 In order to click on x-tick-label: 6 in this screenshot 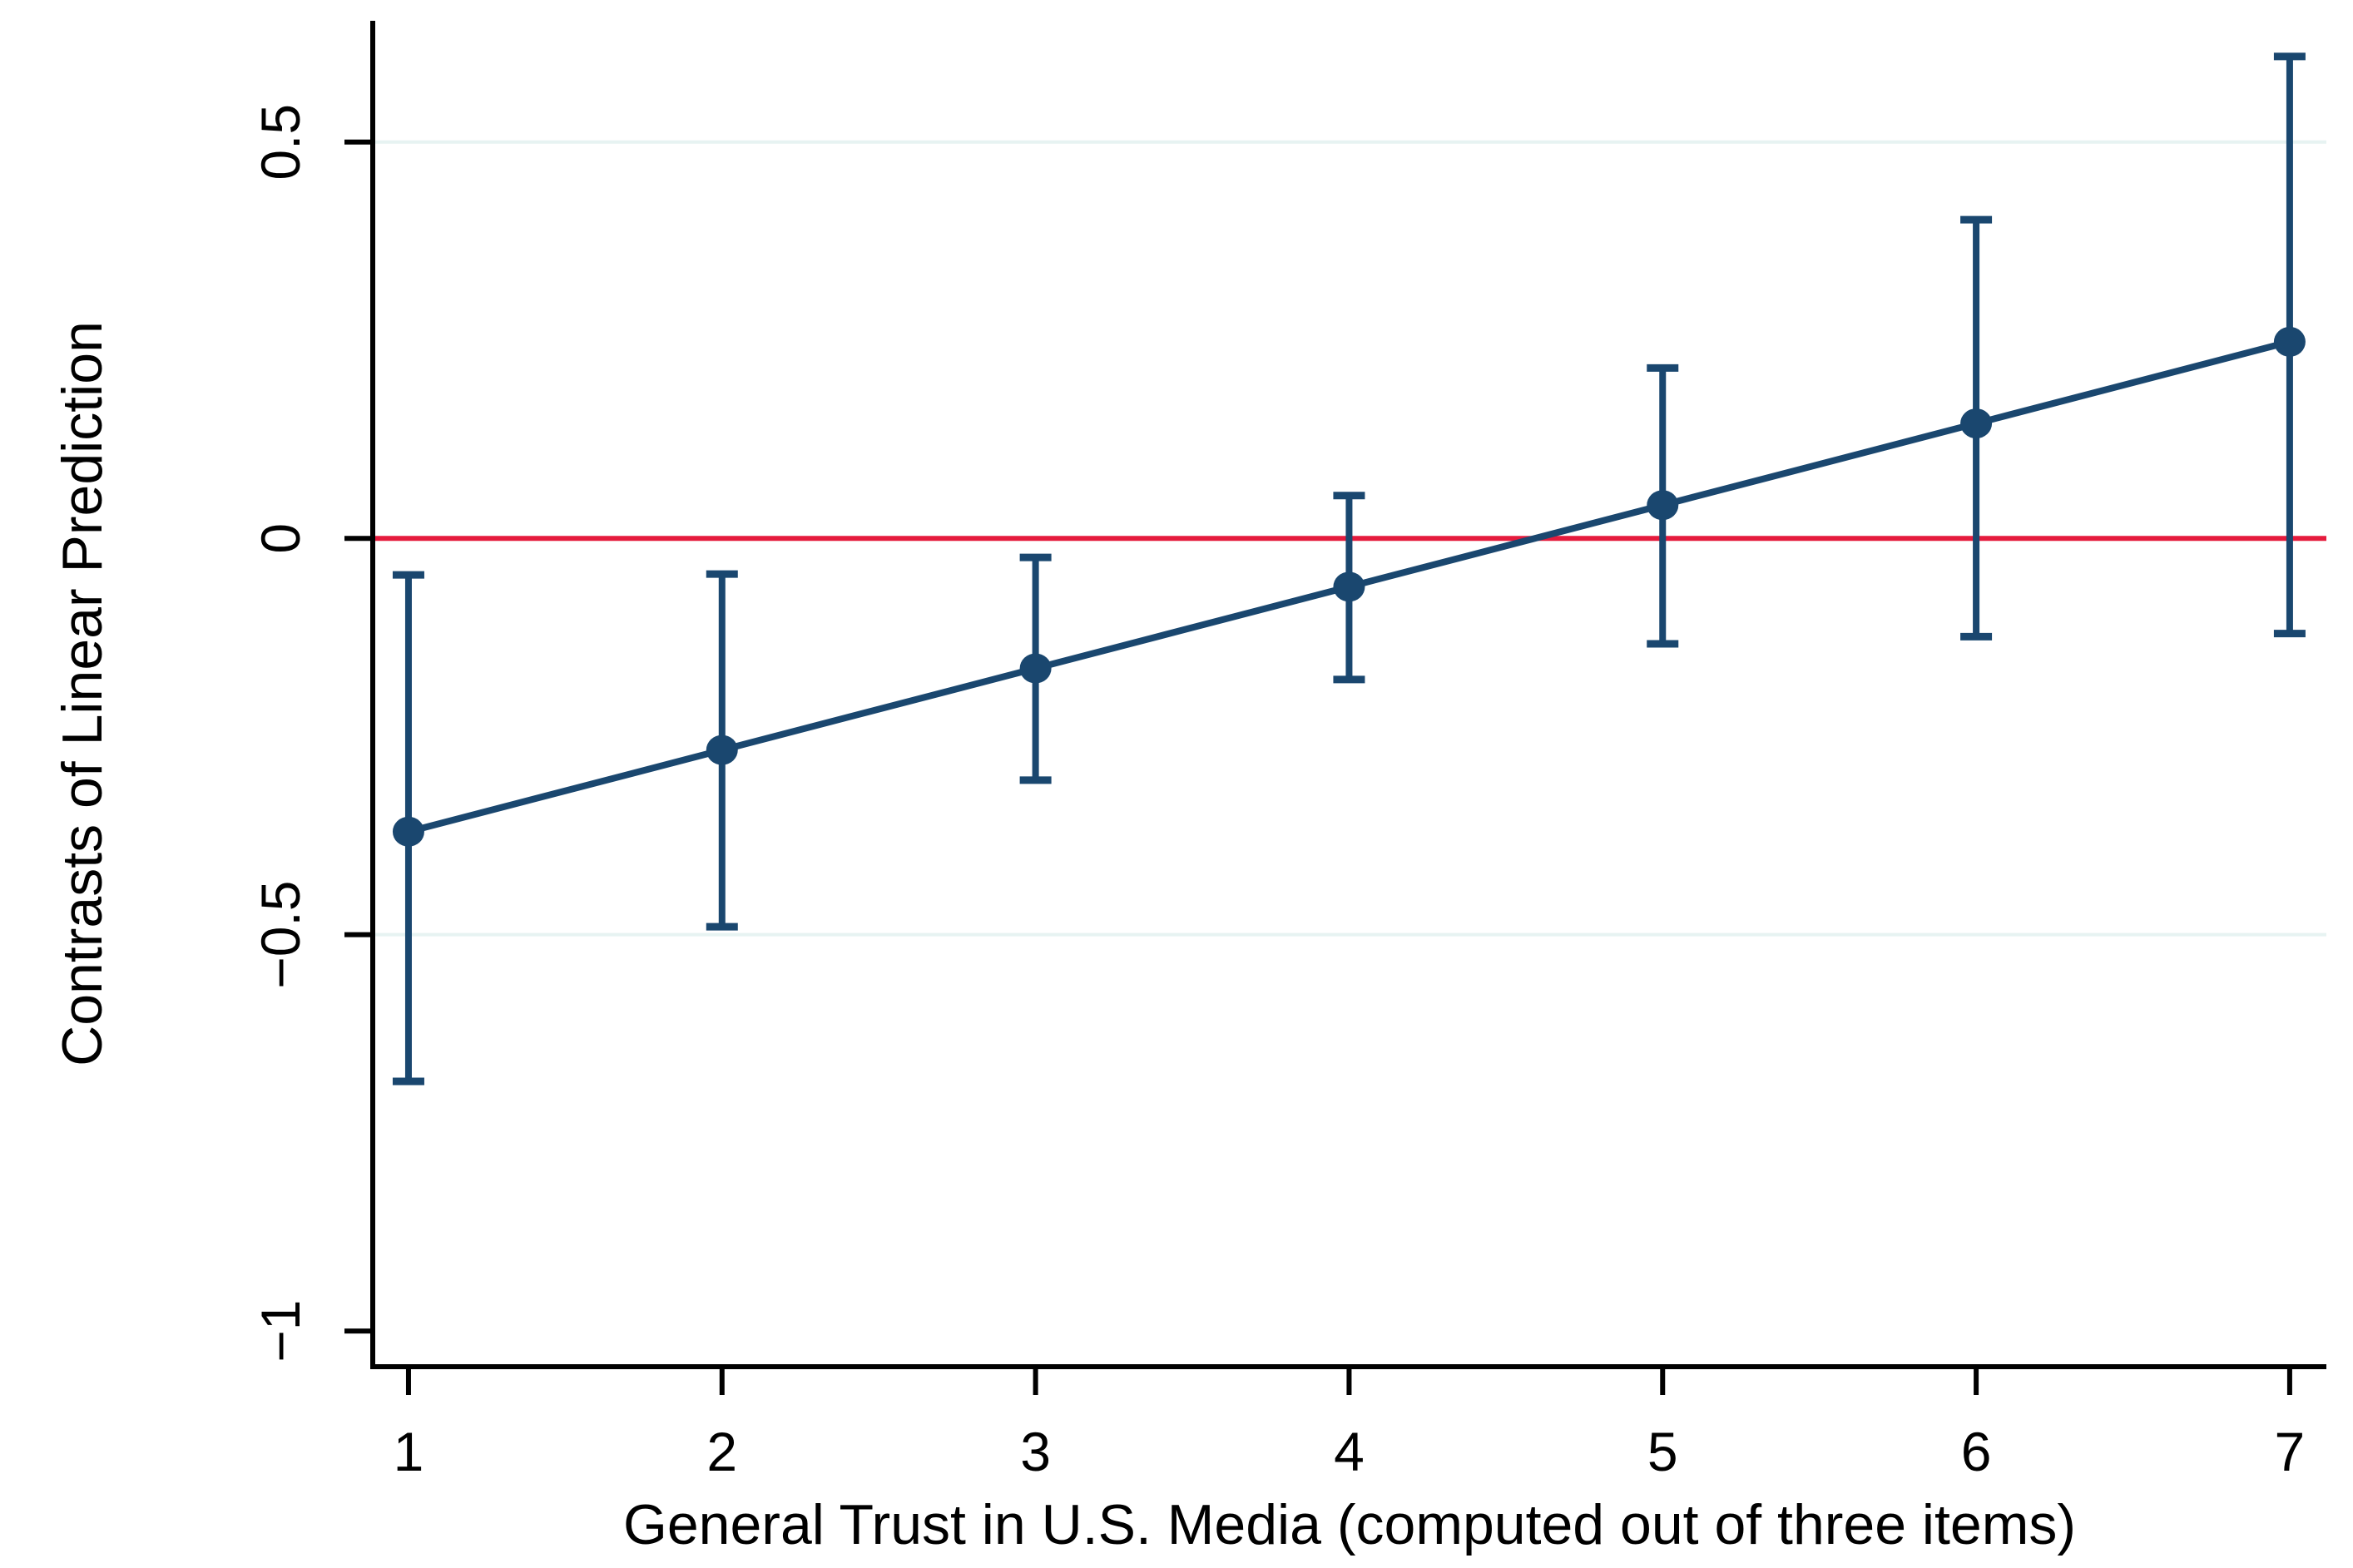, I will do `click(1976, 1451)`.